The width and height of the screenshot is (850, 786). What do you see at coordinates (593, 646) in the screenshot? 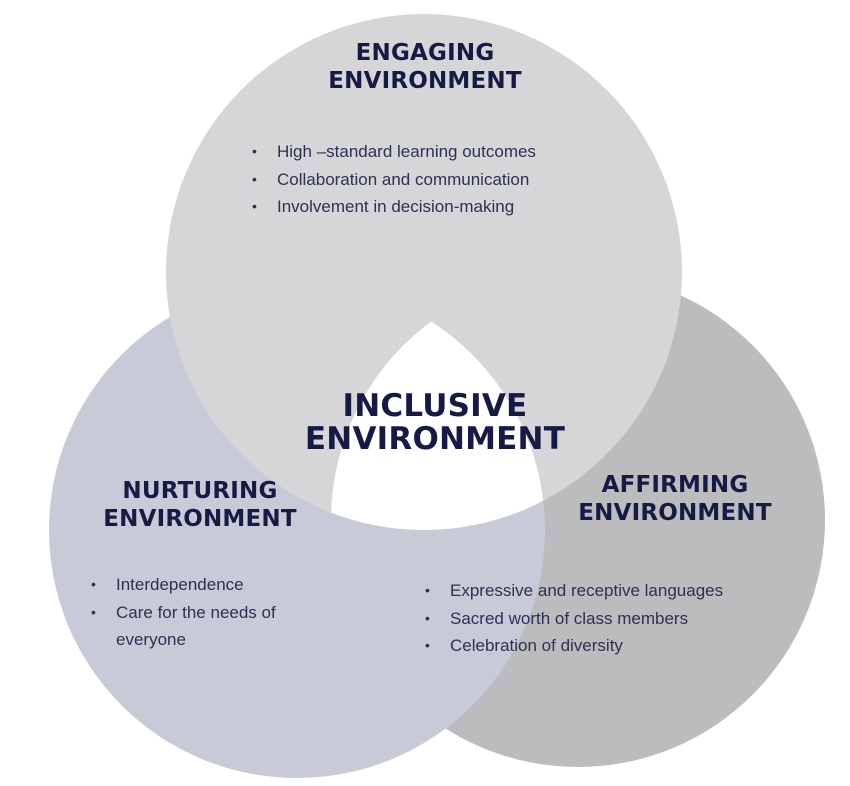
I see `list-item: Celebration of diversity` at bounding box center [593, 646].